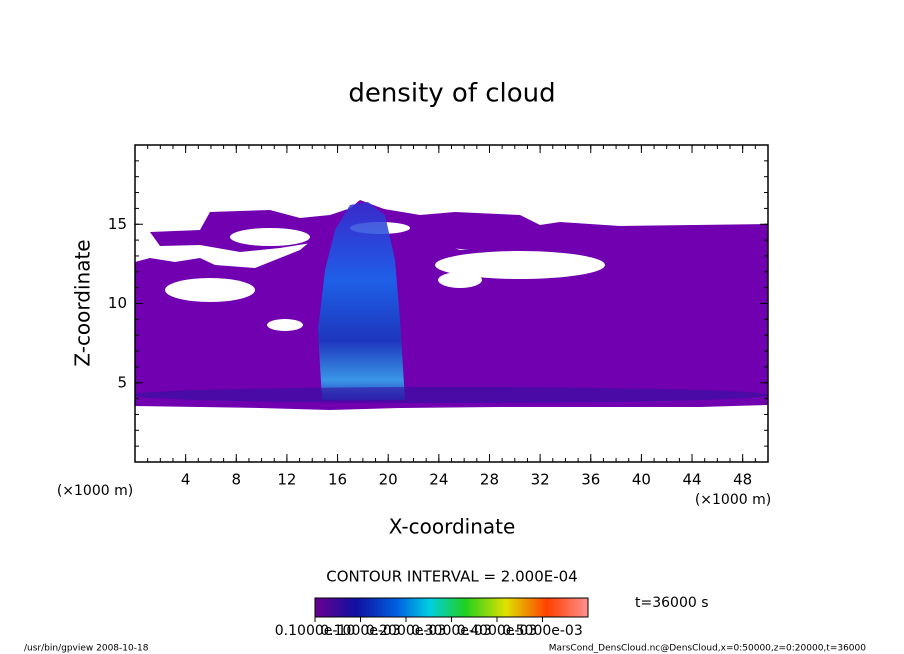  Describe the element at coordinates (672, 603) in the screenshot. I see `time-label: t=36000 s` at that location.